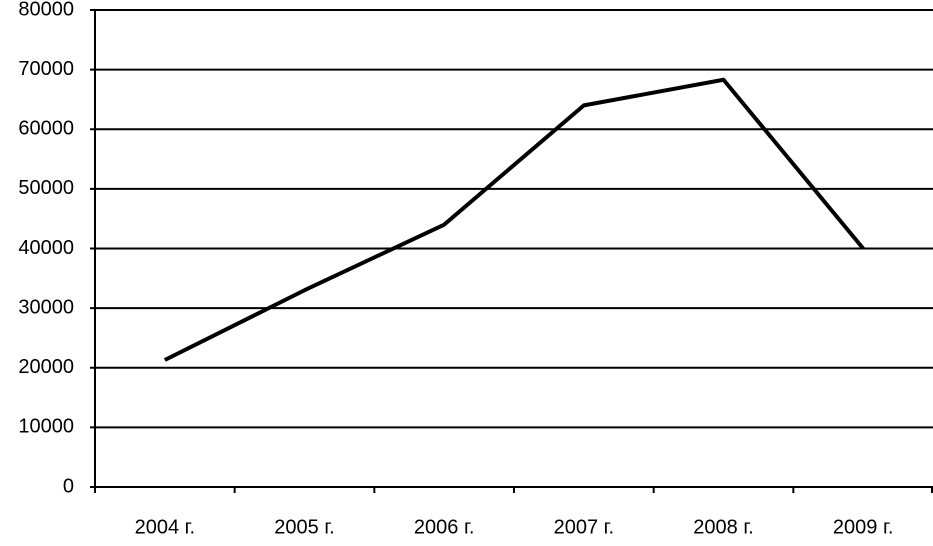  Describe the element at coordinates (165, 527) in the screenshot. I see `x-tick-label: 2004 г.` at that location.